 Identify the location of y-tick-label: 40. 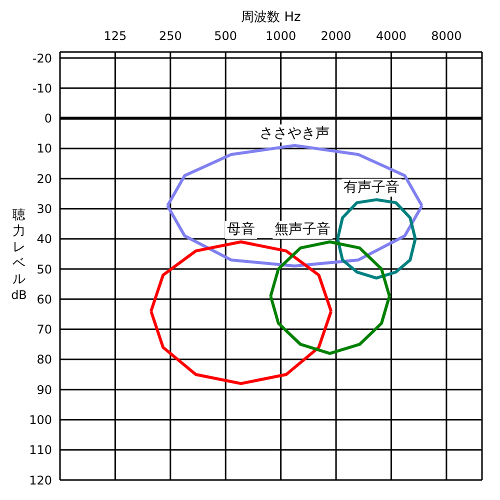
(44, 239).